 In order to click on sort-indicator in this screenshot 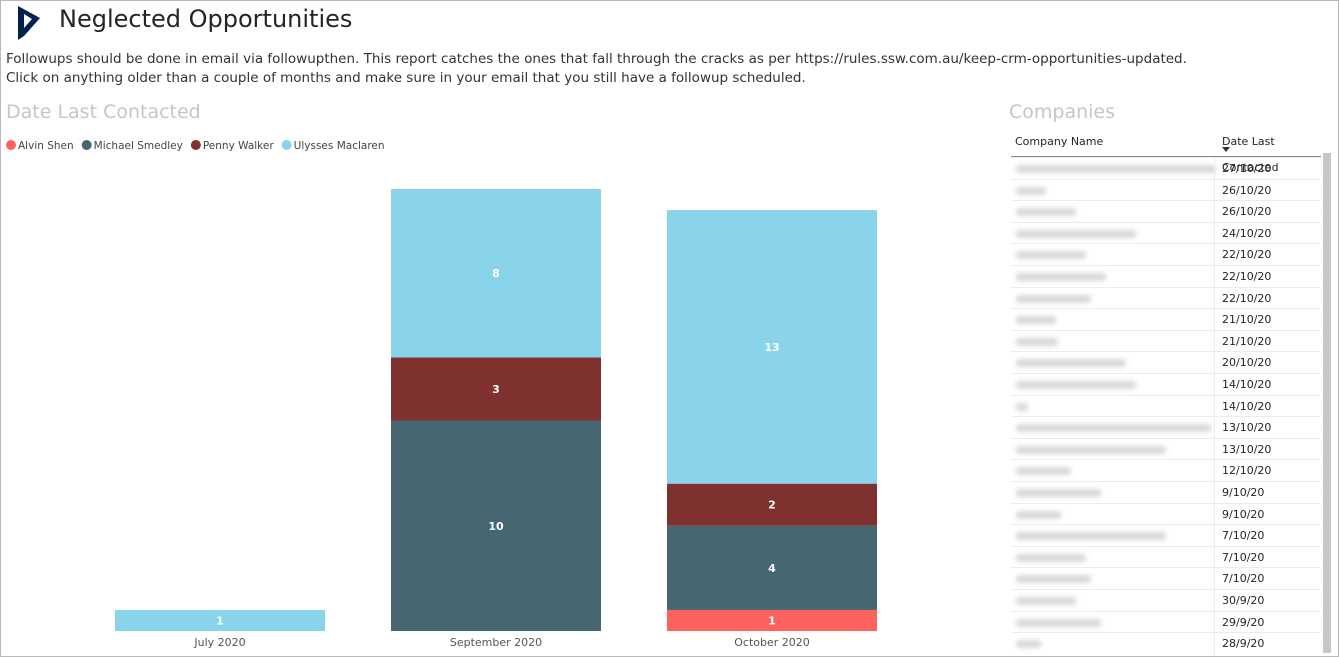, I will do `click(1226, 149)`.